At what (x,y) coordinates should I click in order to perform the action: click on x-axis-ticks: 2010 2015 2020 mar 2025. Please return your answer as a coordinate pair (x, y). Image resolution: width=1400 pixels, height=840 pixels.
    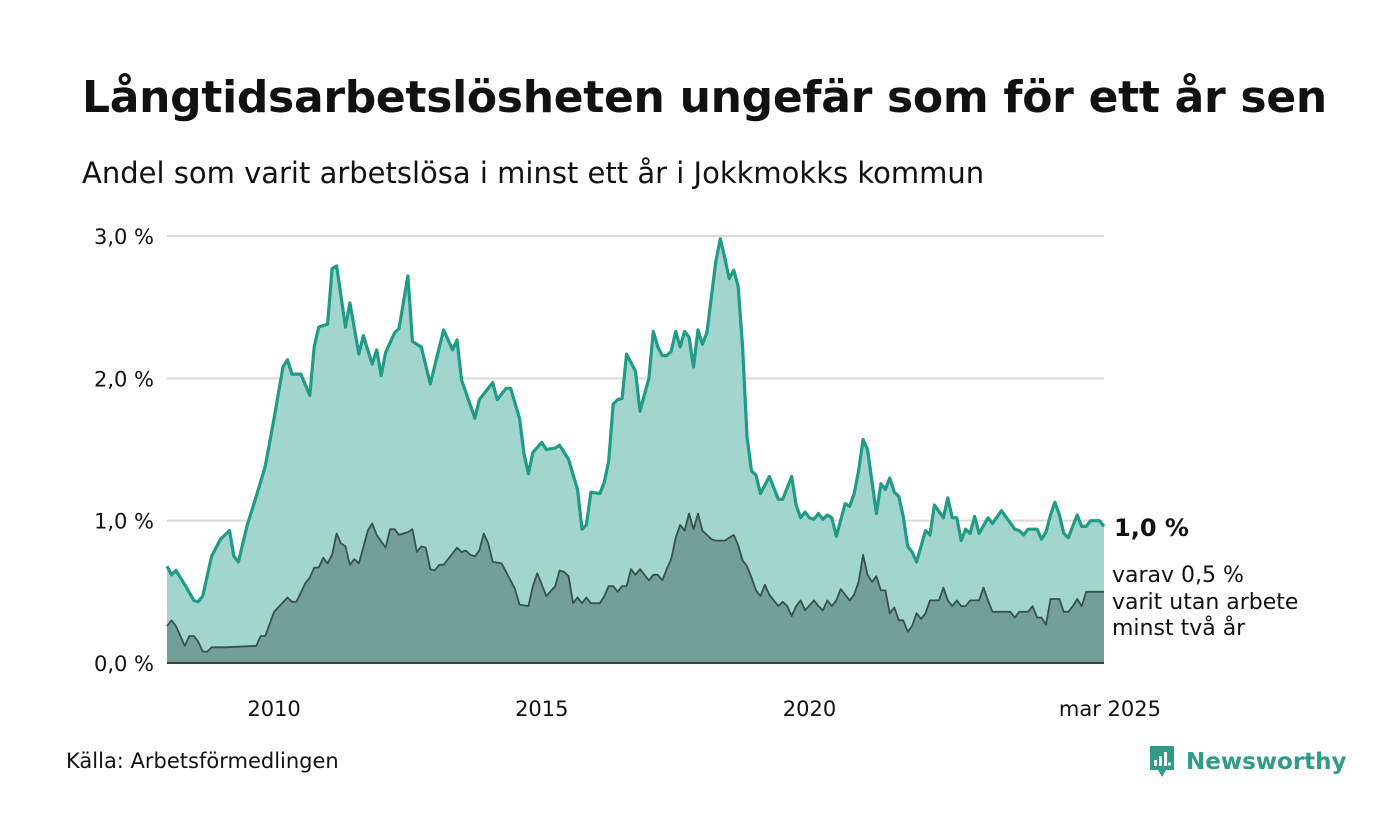
    Looking at the image, I should click on (704, 709).